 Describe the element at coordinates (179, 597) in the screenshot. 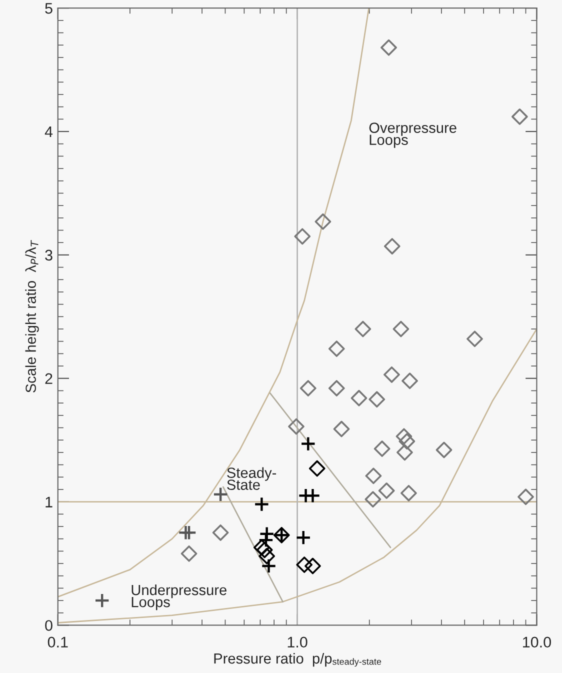

I see `annotation: Underpressure Loops` at that location.